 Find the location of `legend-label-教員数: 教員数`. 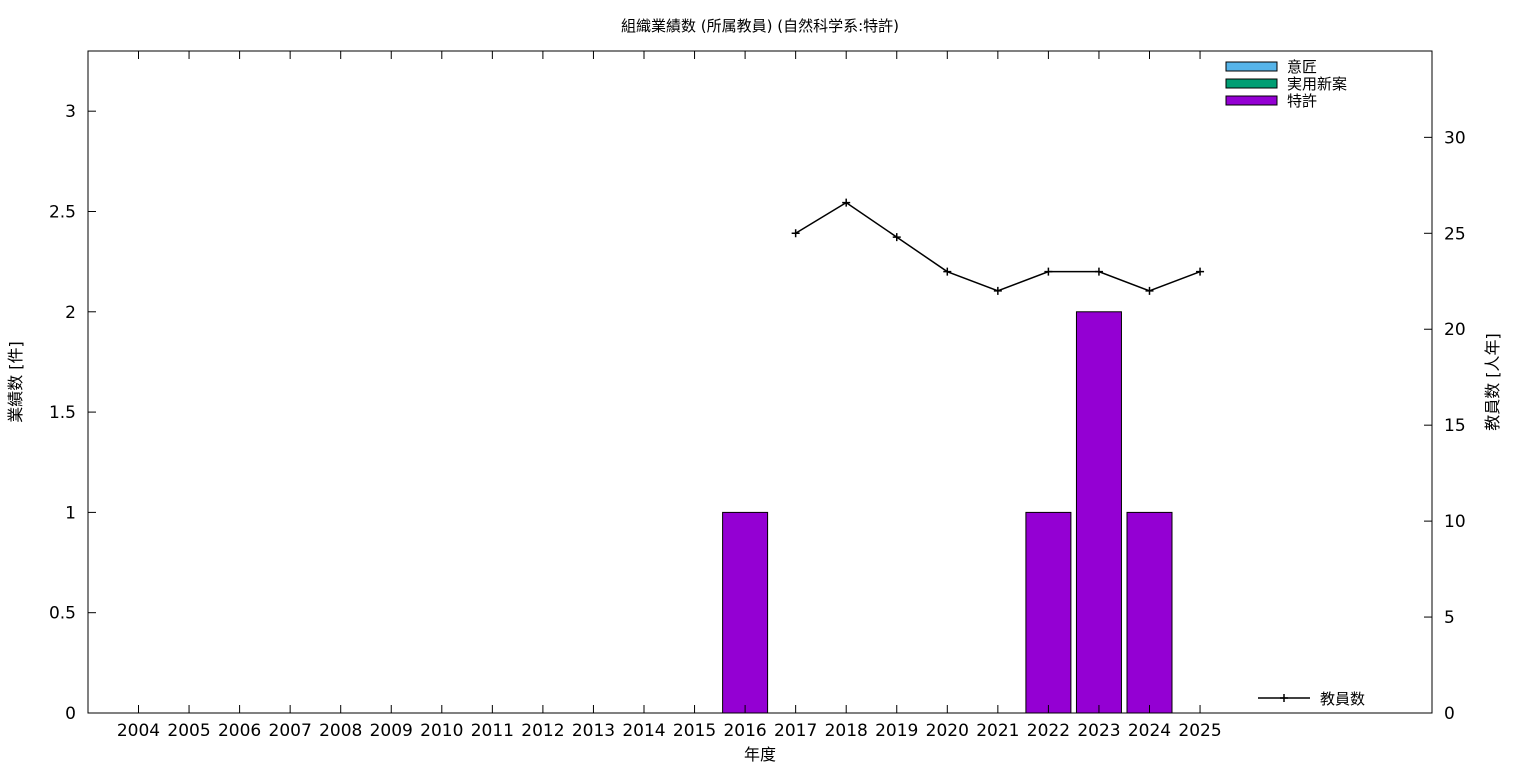

legend-label-教員数: 教員数 is located at coordinates (1342, 699).